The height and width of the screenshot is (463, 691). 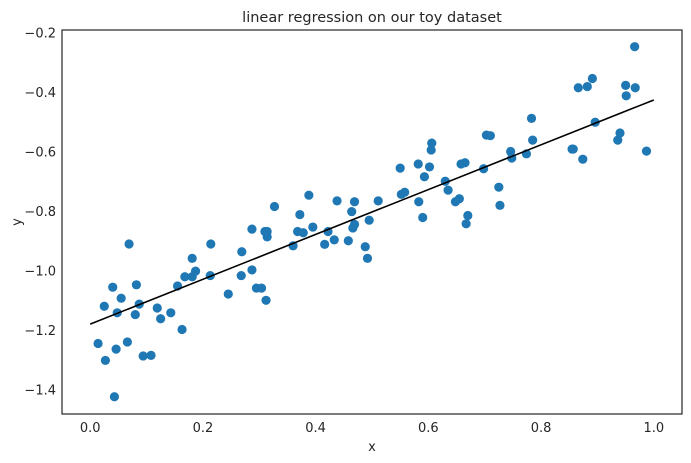 I want to click on chart-title: linear regression on our toy dataset, so click(x=372, y=18).